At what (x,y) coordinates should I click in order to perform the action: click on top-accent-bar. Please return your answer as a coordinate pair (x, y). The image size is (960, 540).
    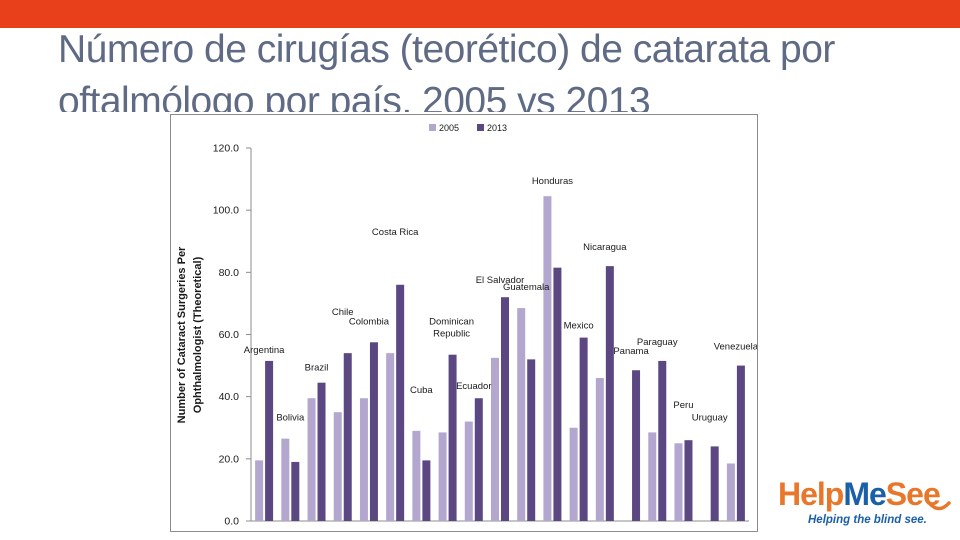
    Looking at the image, I should click on (480, 14).